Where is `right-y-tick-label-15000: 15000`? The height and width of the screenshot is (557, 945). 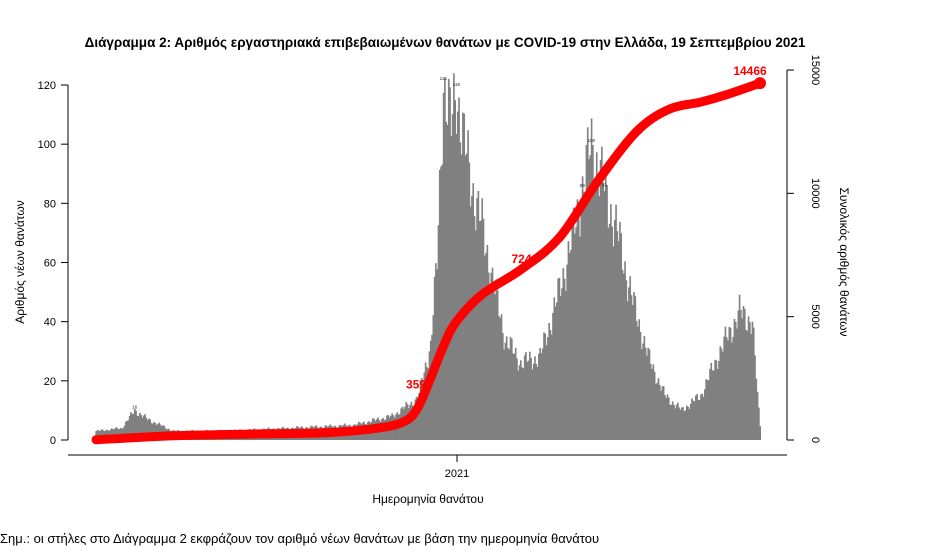
right-y-tick-label-15000: 15000 is located at coordinates (815, 70).